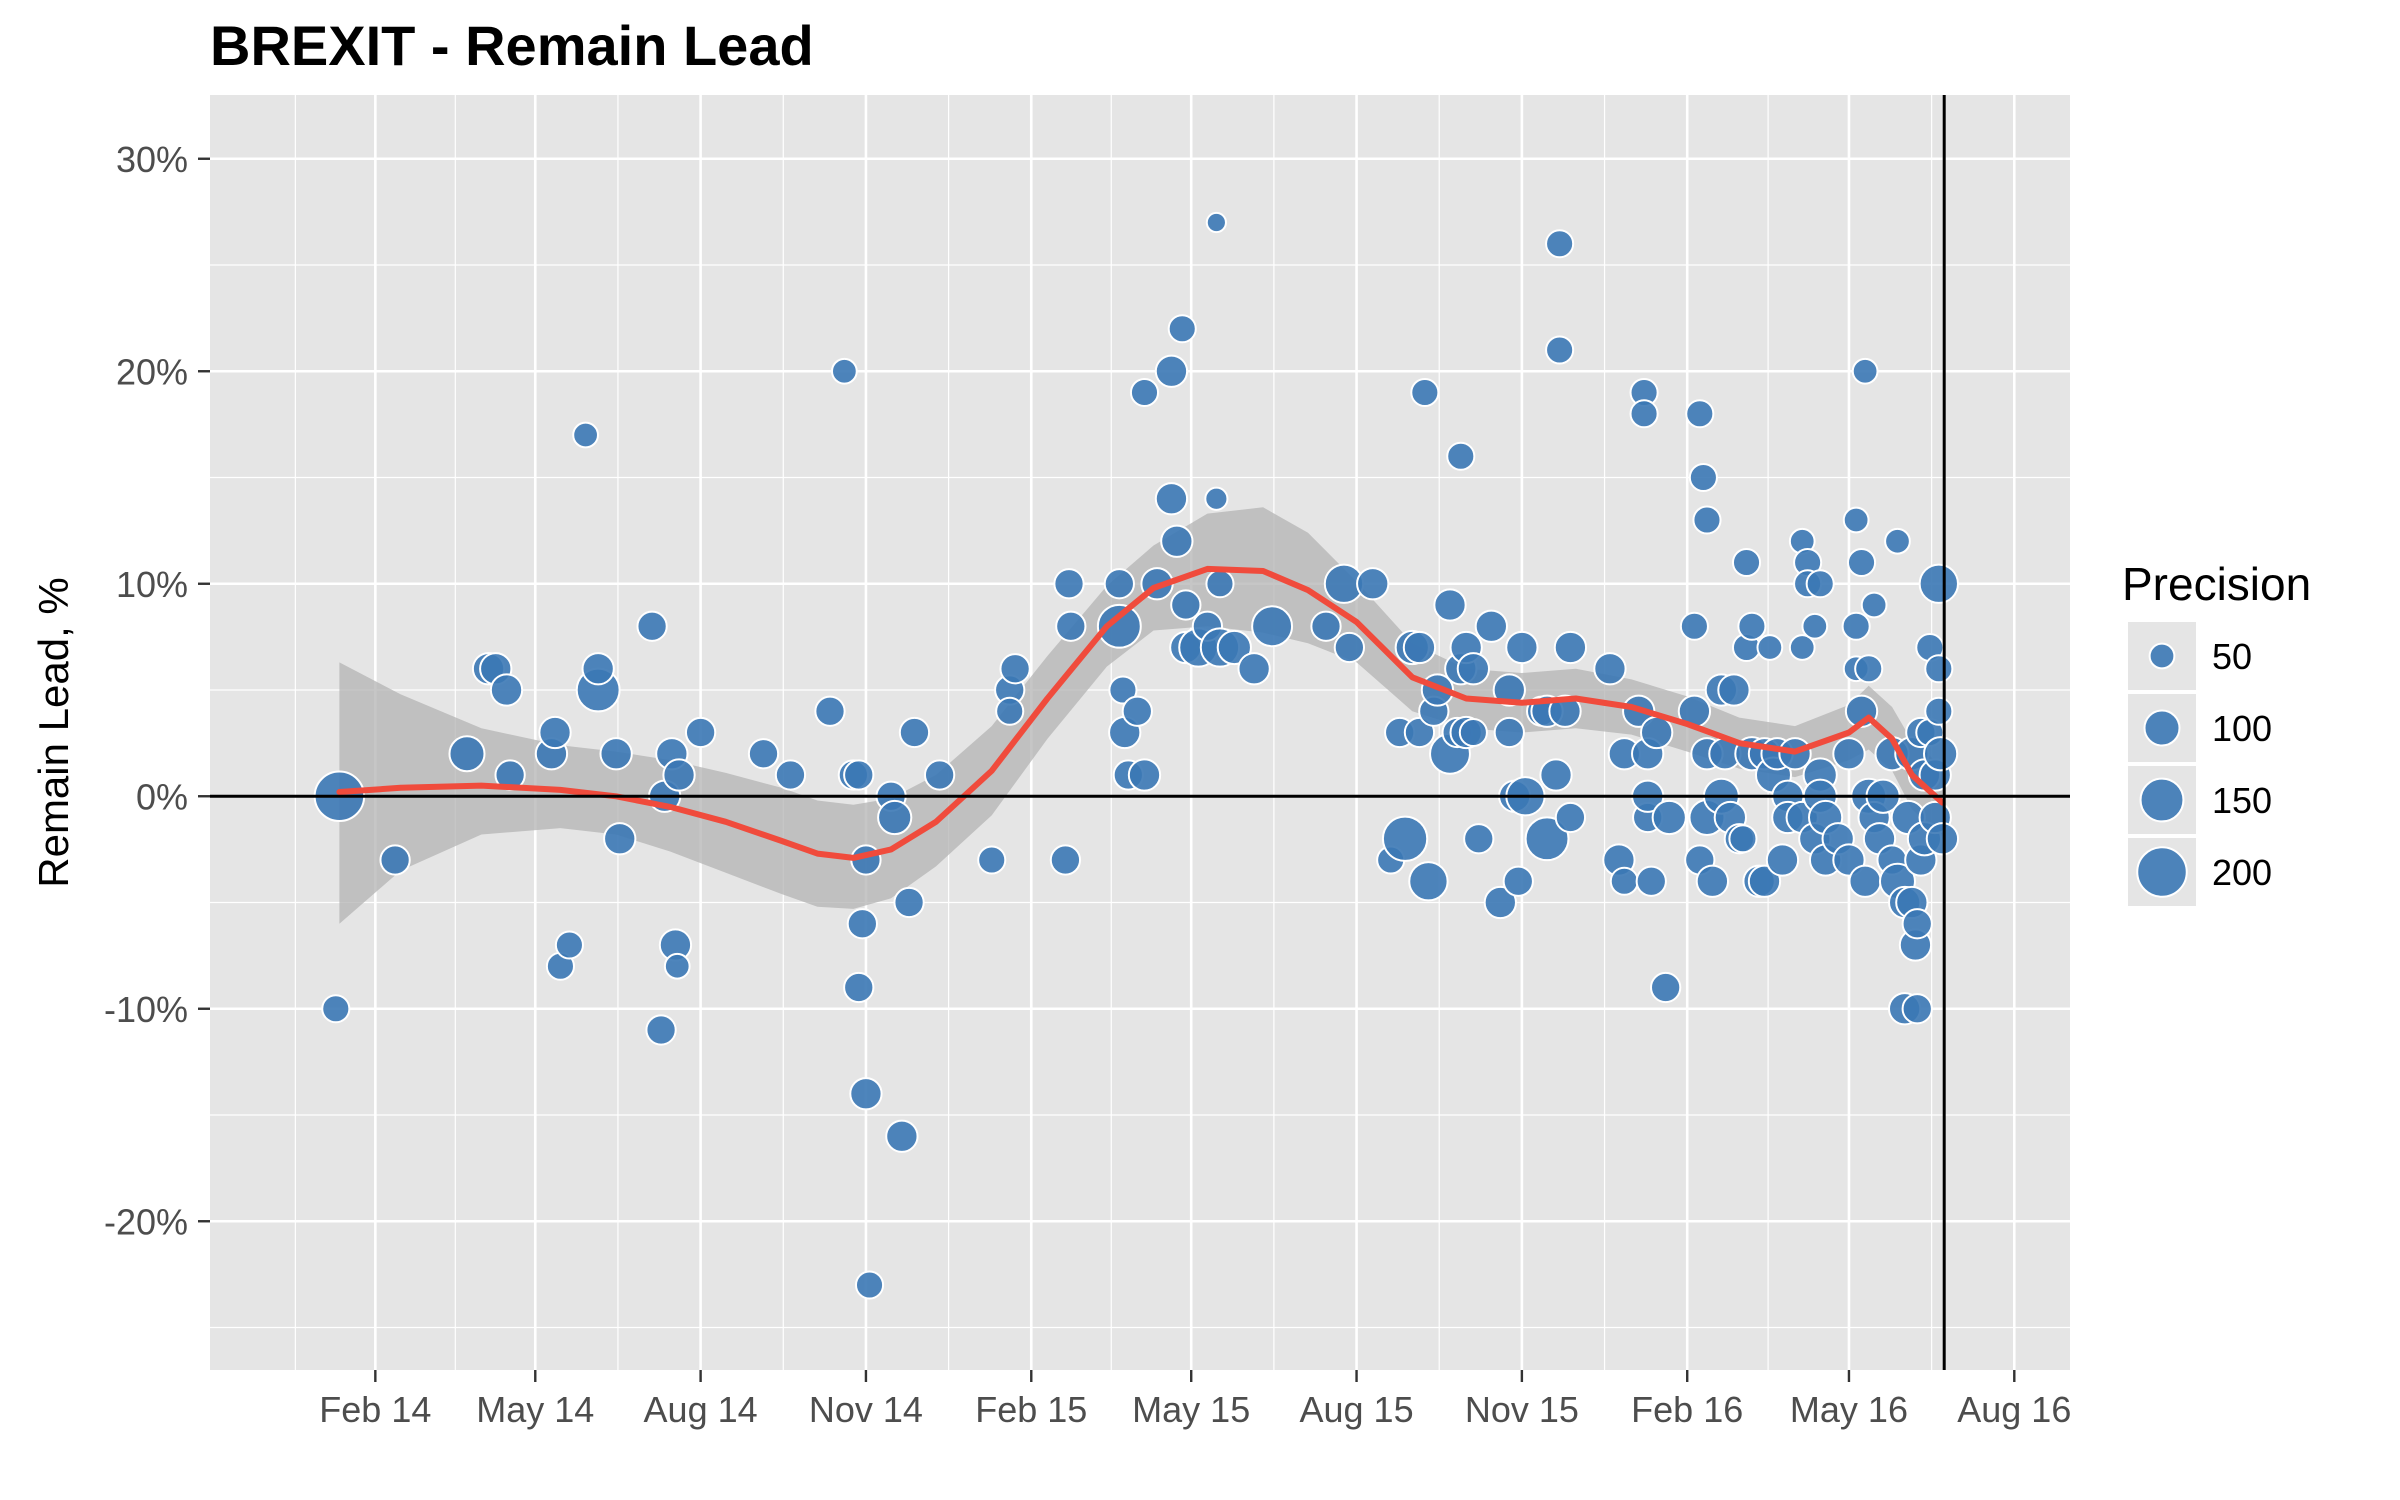 This screenshot has width=2400, height=1500. Describe the element at coordinates (866, 1409) in the screenshot. I see `x-tick-label: Nov 14` at that location.